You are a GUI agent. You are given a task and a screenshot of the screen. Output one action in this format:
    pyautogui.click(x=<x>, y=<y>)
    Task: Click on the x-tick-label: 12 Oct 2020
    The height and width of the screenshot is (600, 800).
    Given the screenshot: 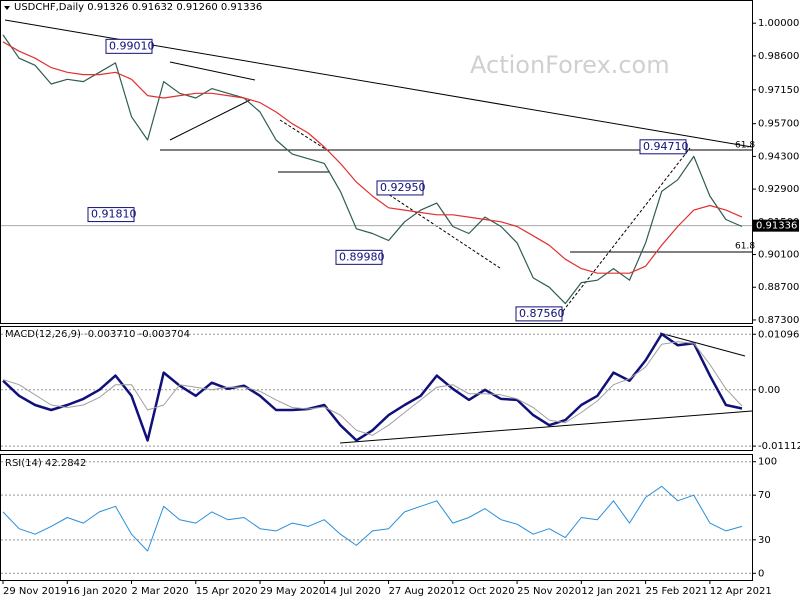 What is the action you would take?
    pyautogui.click(x=484, y=591)
    